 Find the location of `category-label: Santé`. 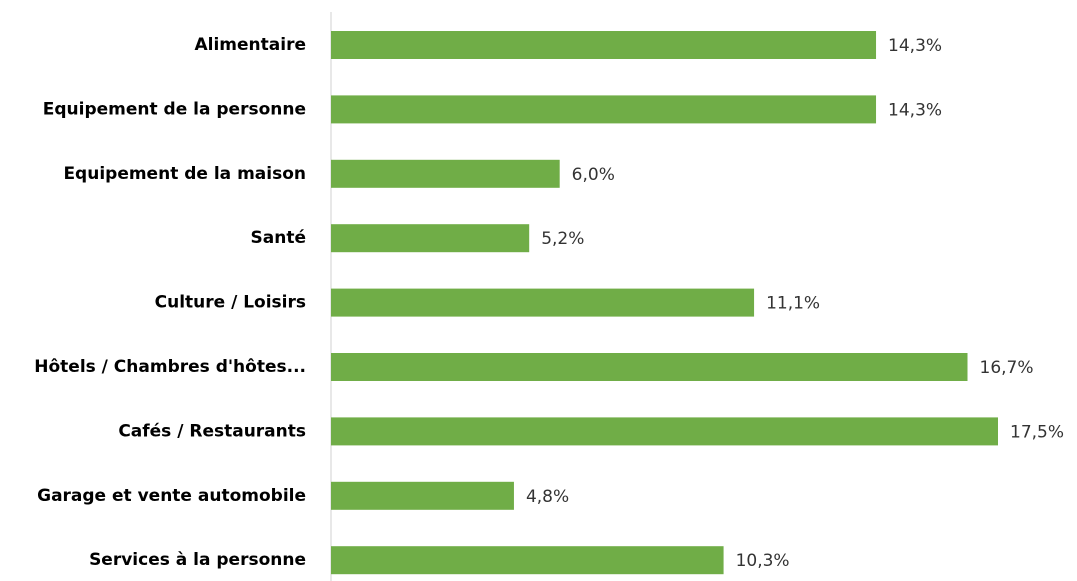

category-label: Santé is located at coordinates (278, 238).